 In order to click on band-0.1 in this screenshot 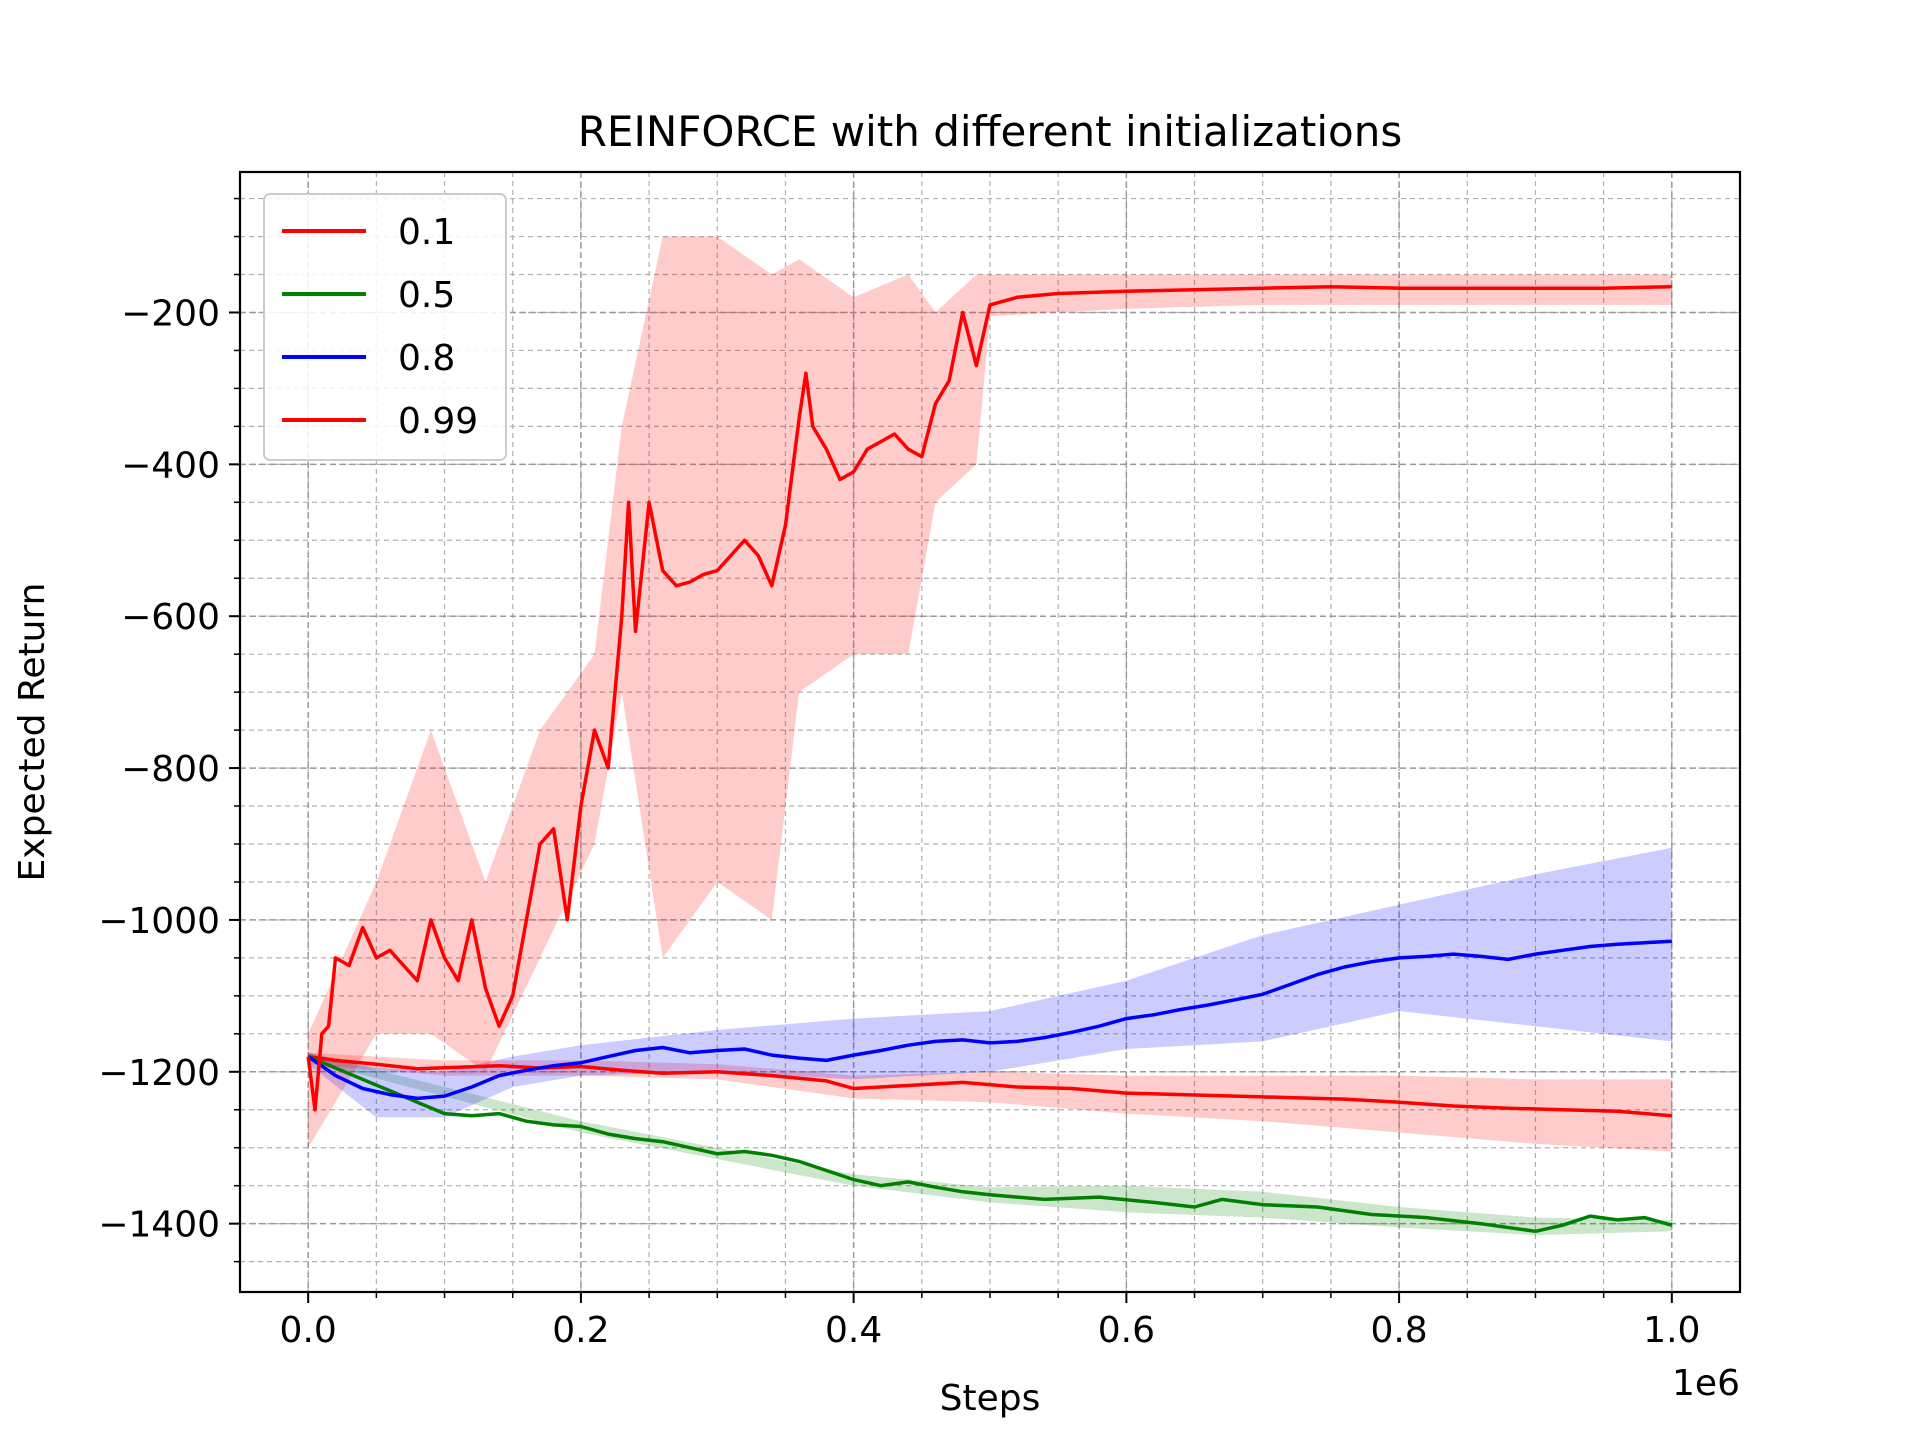, I will do `click(990, 1102)`.